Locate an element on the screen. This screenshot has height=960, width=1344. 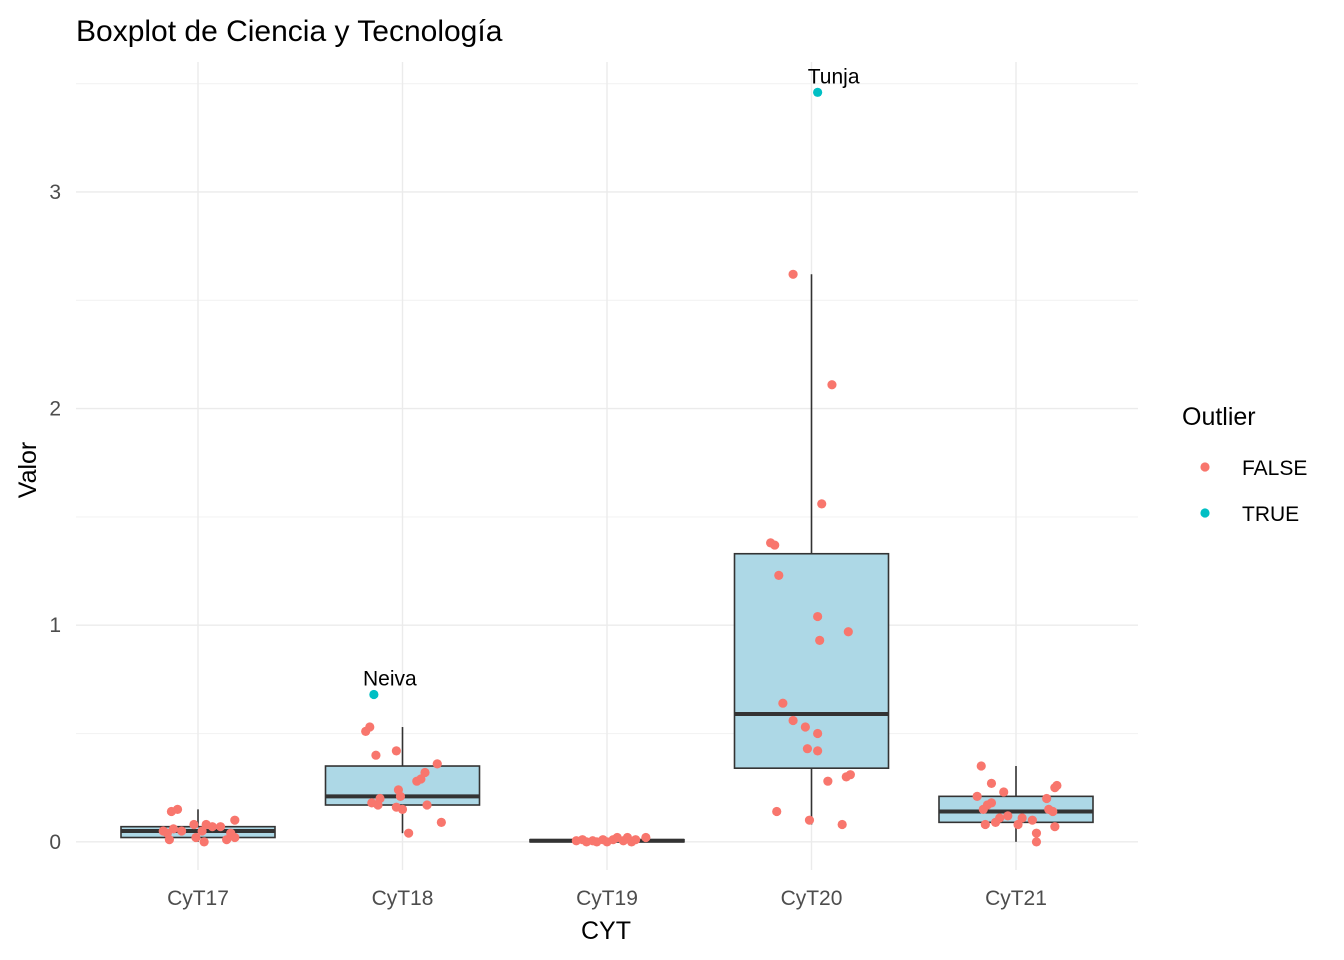
x-tick-label: CyT19 is located at coordinates (607, 898).